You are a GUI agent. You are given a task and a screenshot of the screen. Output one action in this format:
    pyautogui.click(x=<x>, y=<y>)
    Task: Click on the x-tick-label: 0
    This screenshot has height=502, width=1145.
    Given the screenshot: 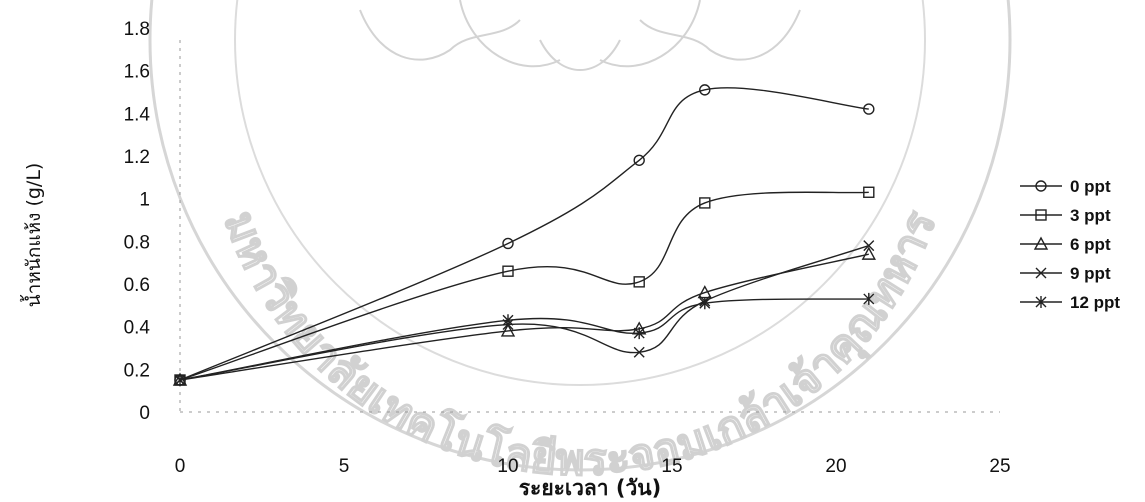 What is the action you would take?
    pyautogui.click(x=180, y=466)
    